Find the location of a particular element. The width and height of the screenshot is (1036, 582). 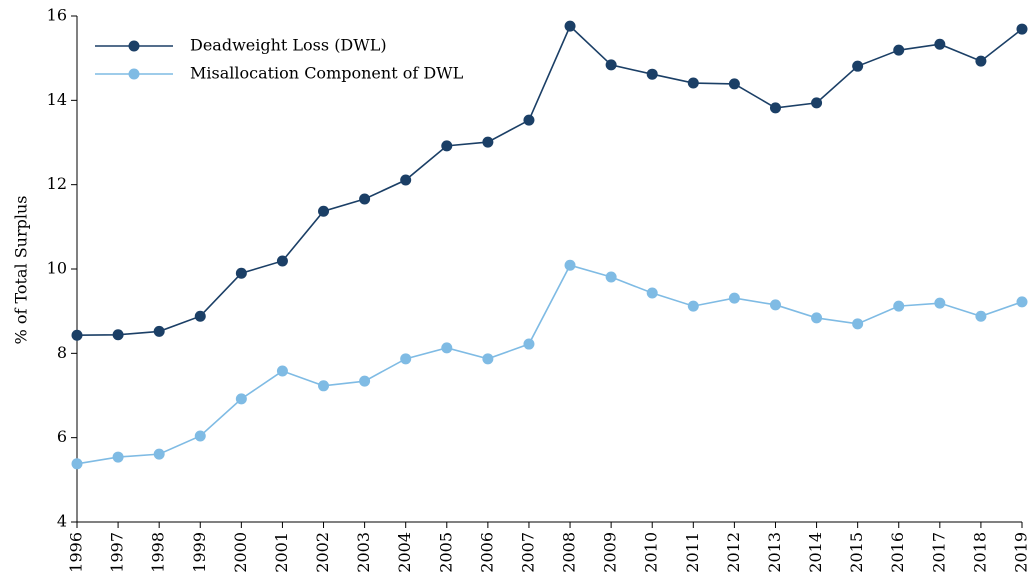

y-tick-label: 6 is located at coordinates (62, 436).